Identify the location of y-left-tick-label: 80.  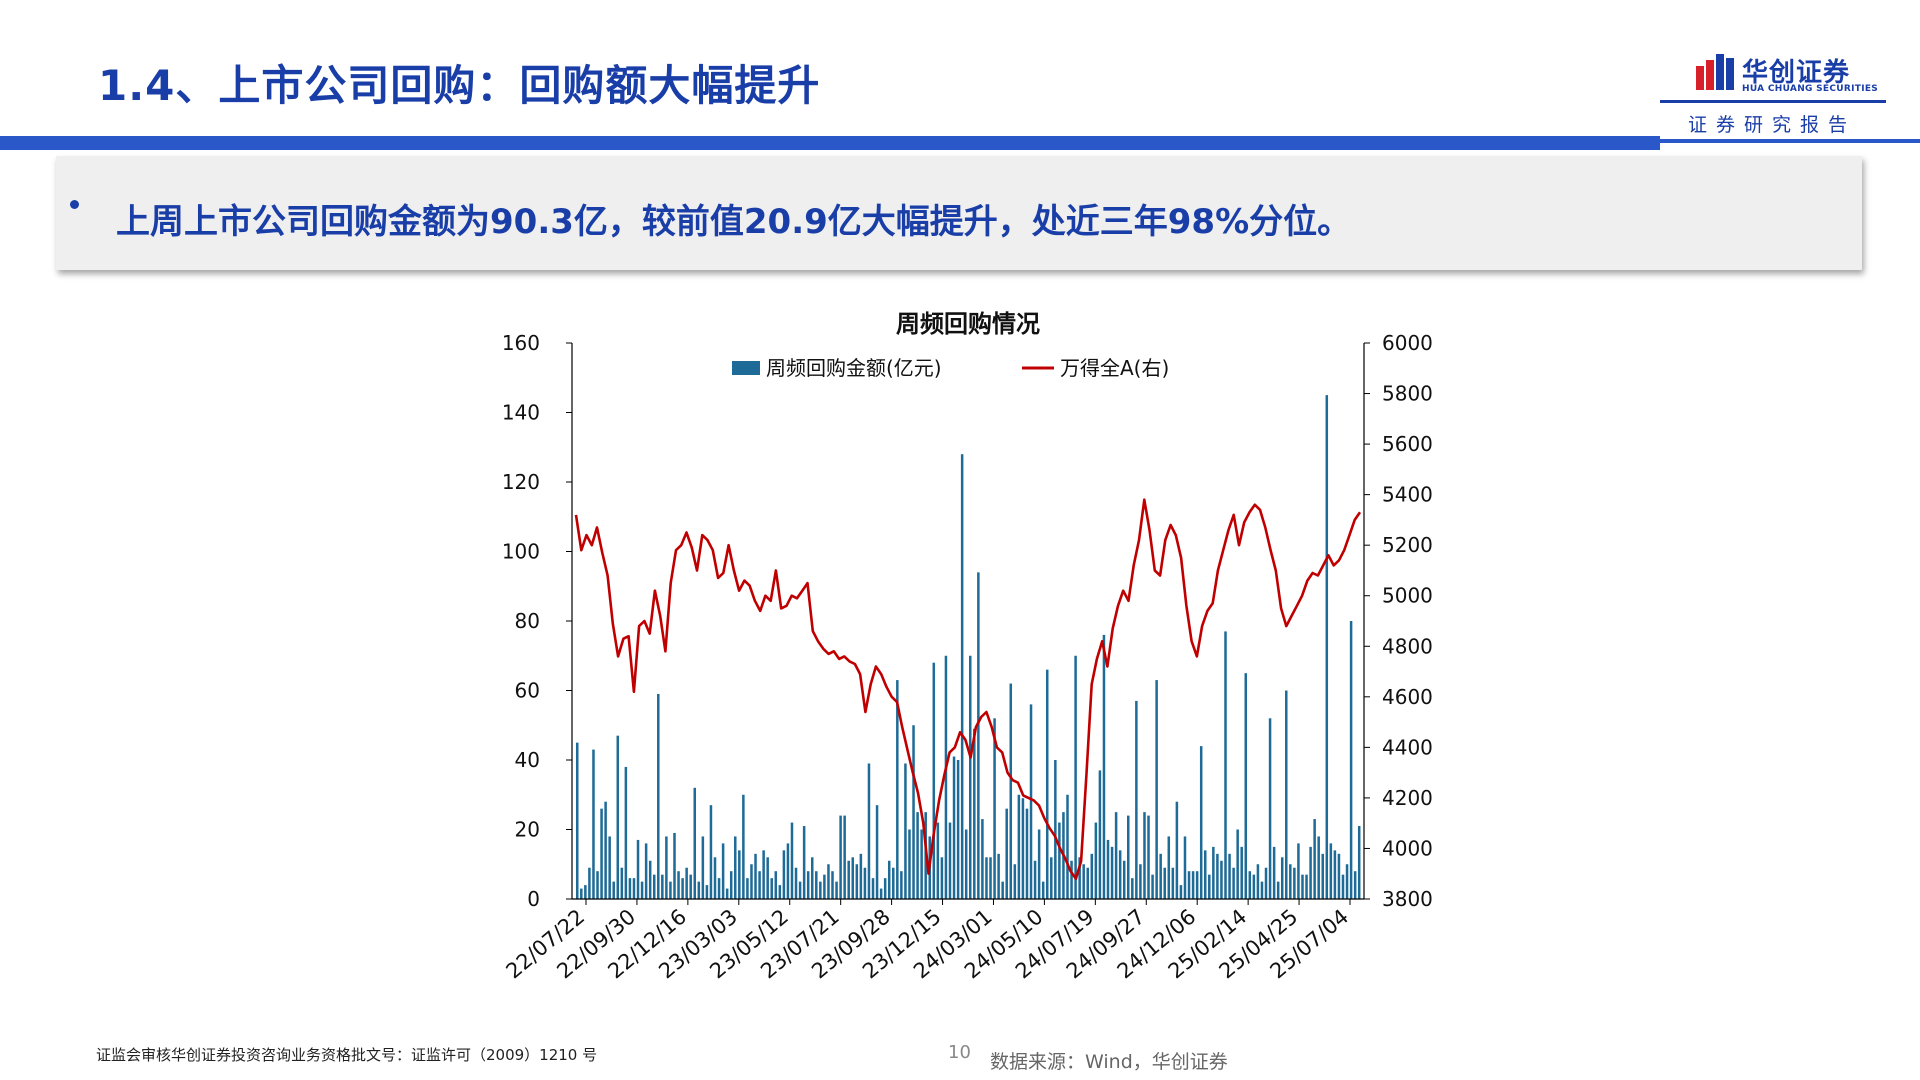
(527, 621).